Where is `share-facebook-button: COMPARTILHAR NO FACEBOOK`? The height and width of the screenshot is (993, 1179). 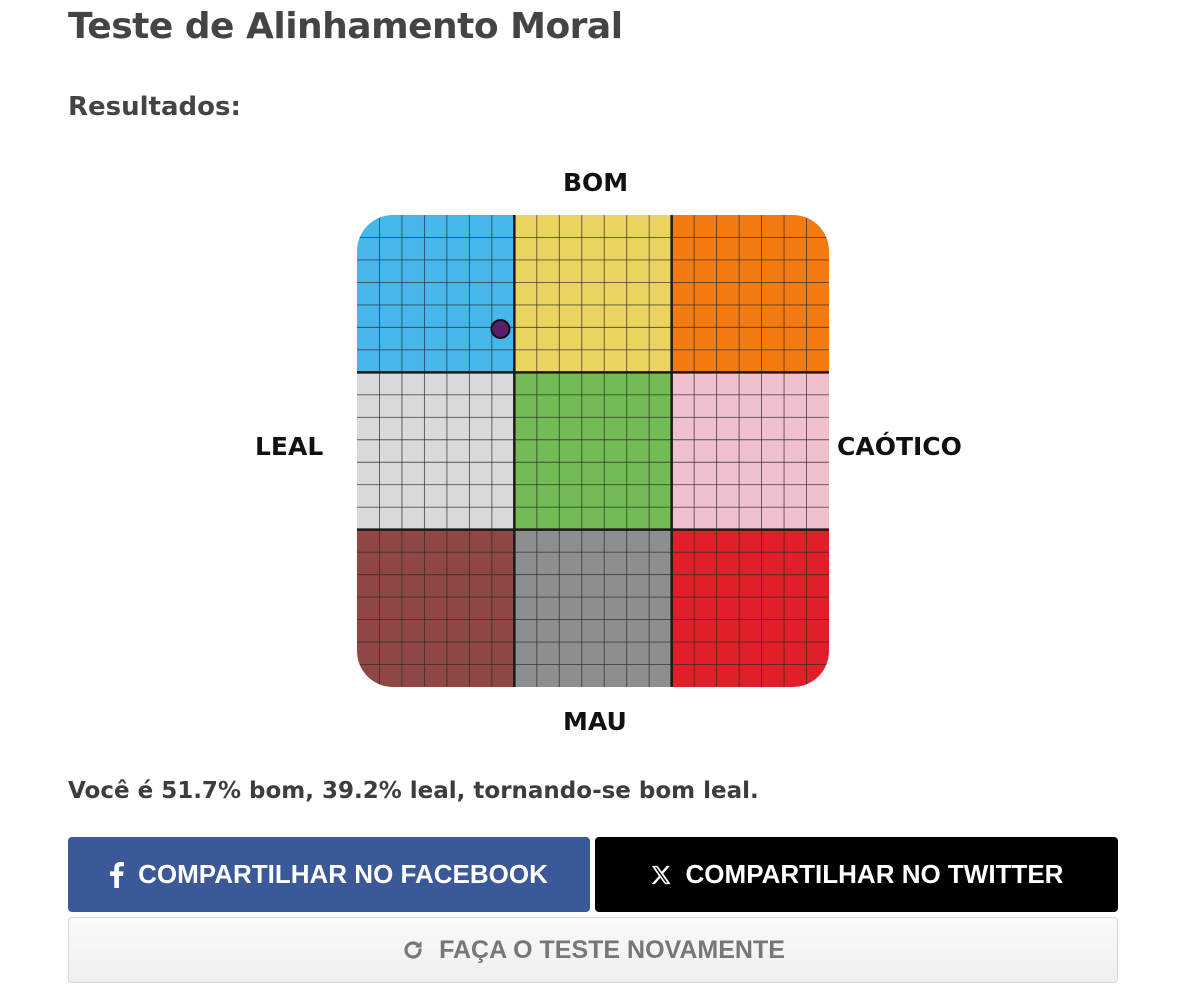
share-facebook-button: COMPARTILHAR NO FACEBOOK is located at coordinates (329, 874).